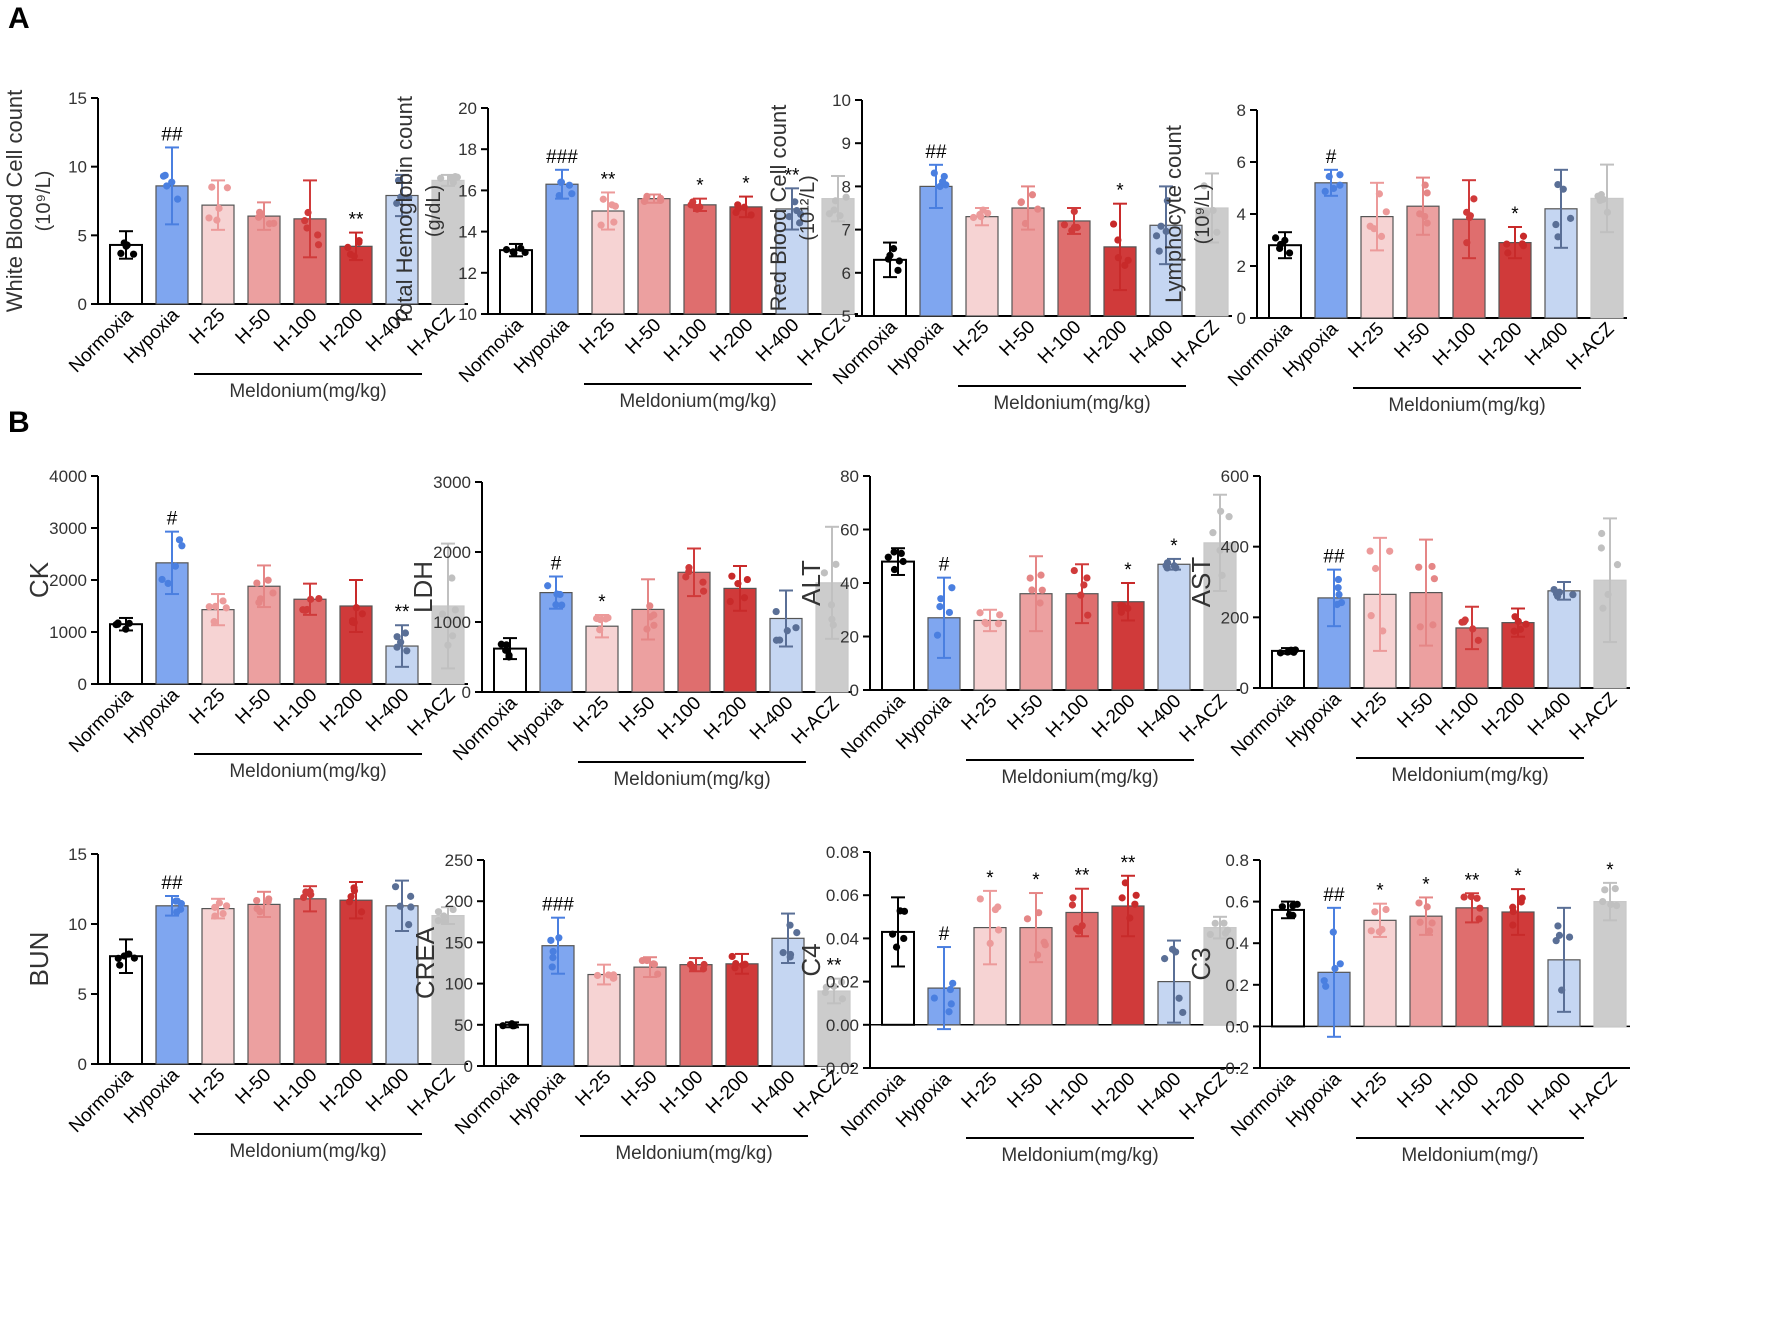 This screenshot has width=1772, height=1322. Describe the element at coordinates (849, 530) in the screenshot. I see `y-tick-label: 60` at that location.